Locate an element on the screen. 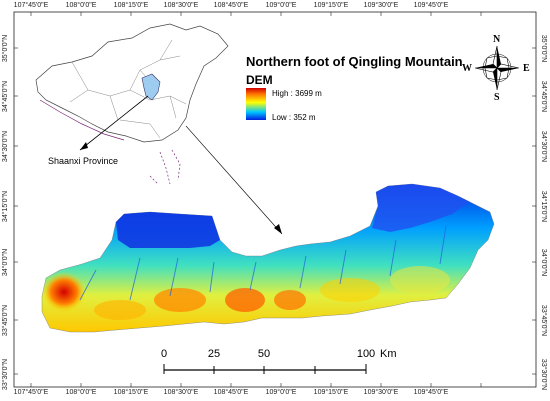  lat-tick-left: 34°45'0"N is located at coordinates (6, 96).